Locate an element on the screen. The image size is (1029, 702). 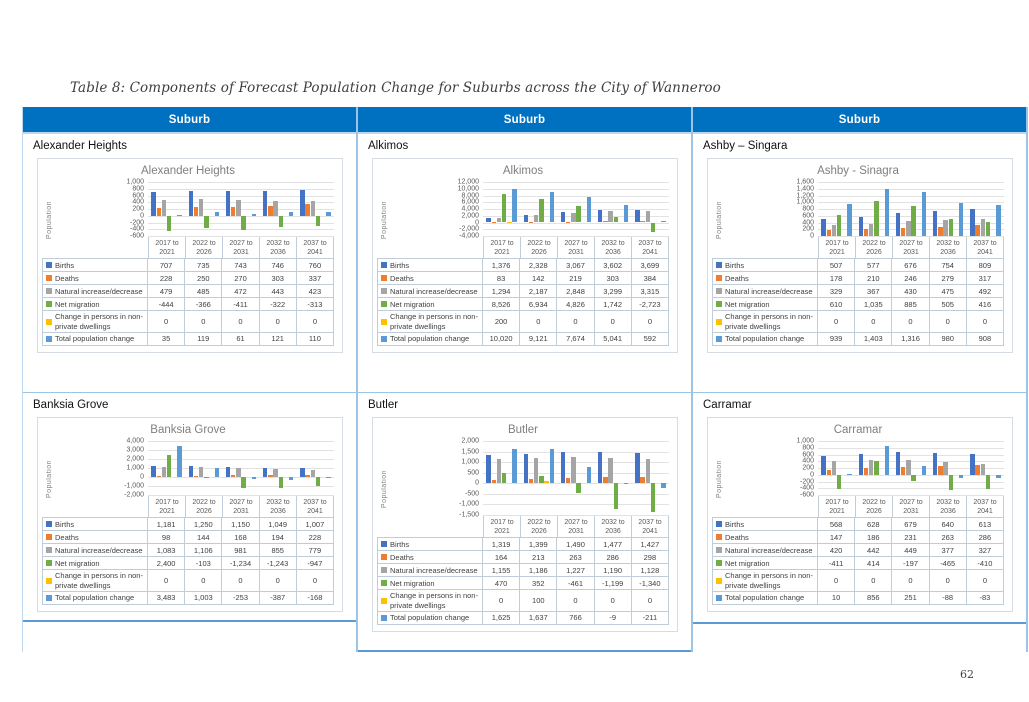
y-tick-label: -400 is located at coordinates (136, 229).